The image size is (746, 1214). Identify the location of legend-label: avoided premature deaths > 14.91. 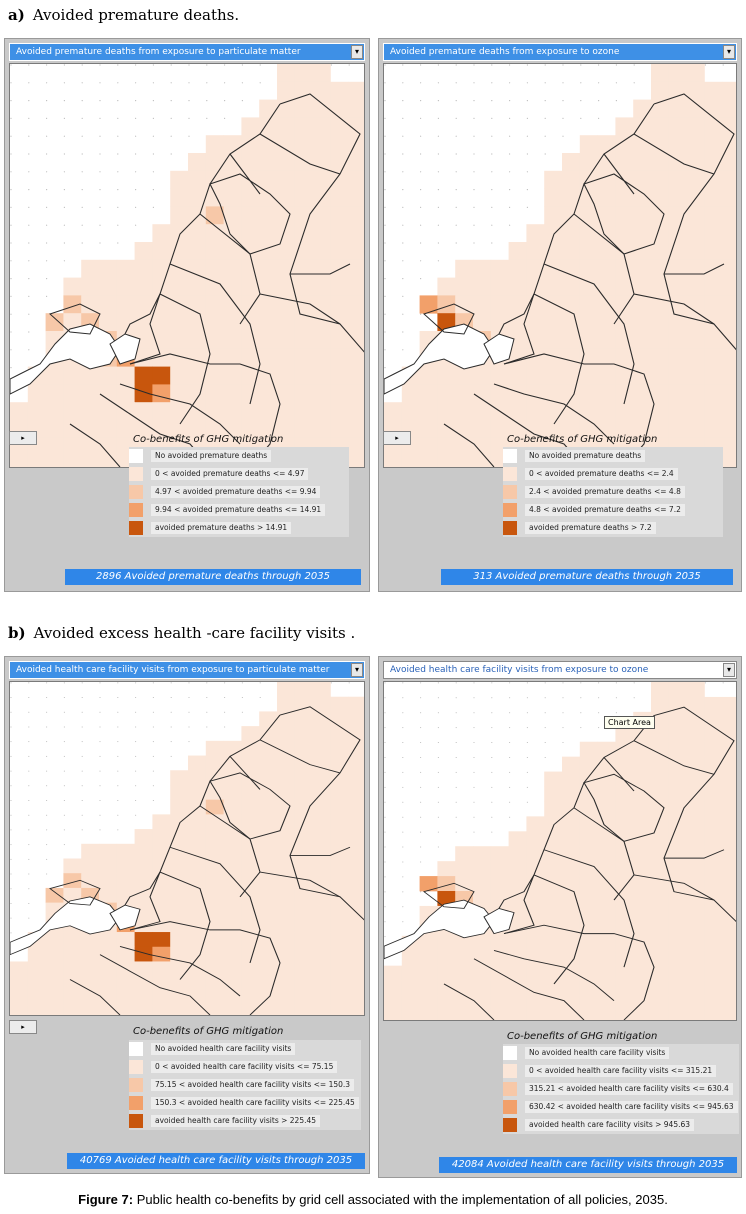
(221, 528).